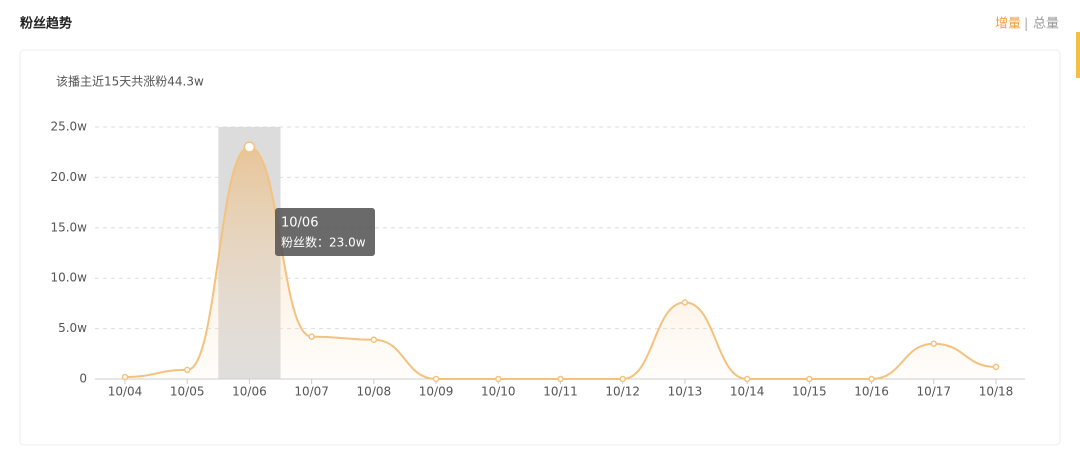 This screenshot has height=463, width=1080. I want to click on tooltip-box, so click(325, 232).